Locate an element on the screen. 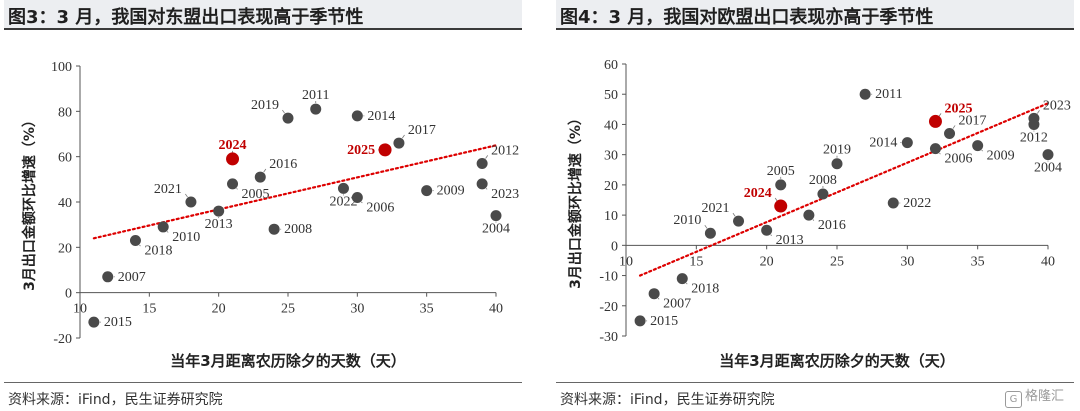 This screenshot has width=1080, height=411. point-label: 2023 is located at coordinates (505, 194).